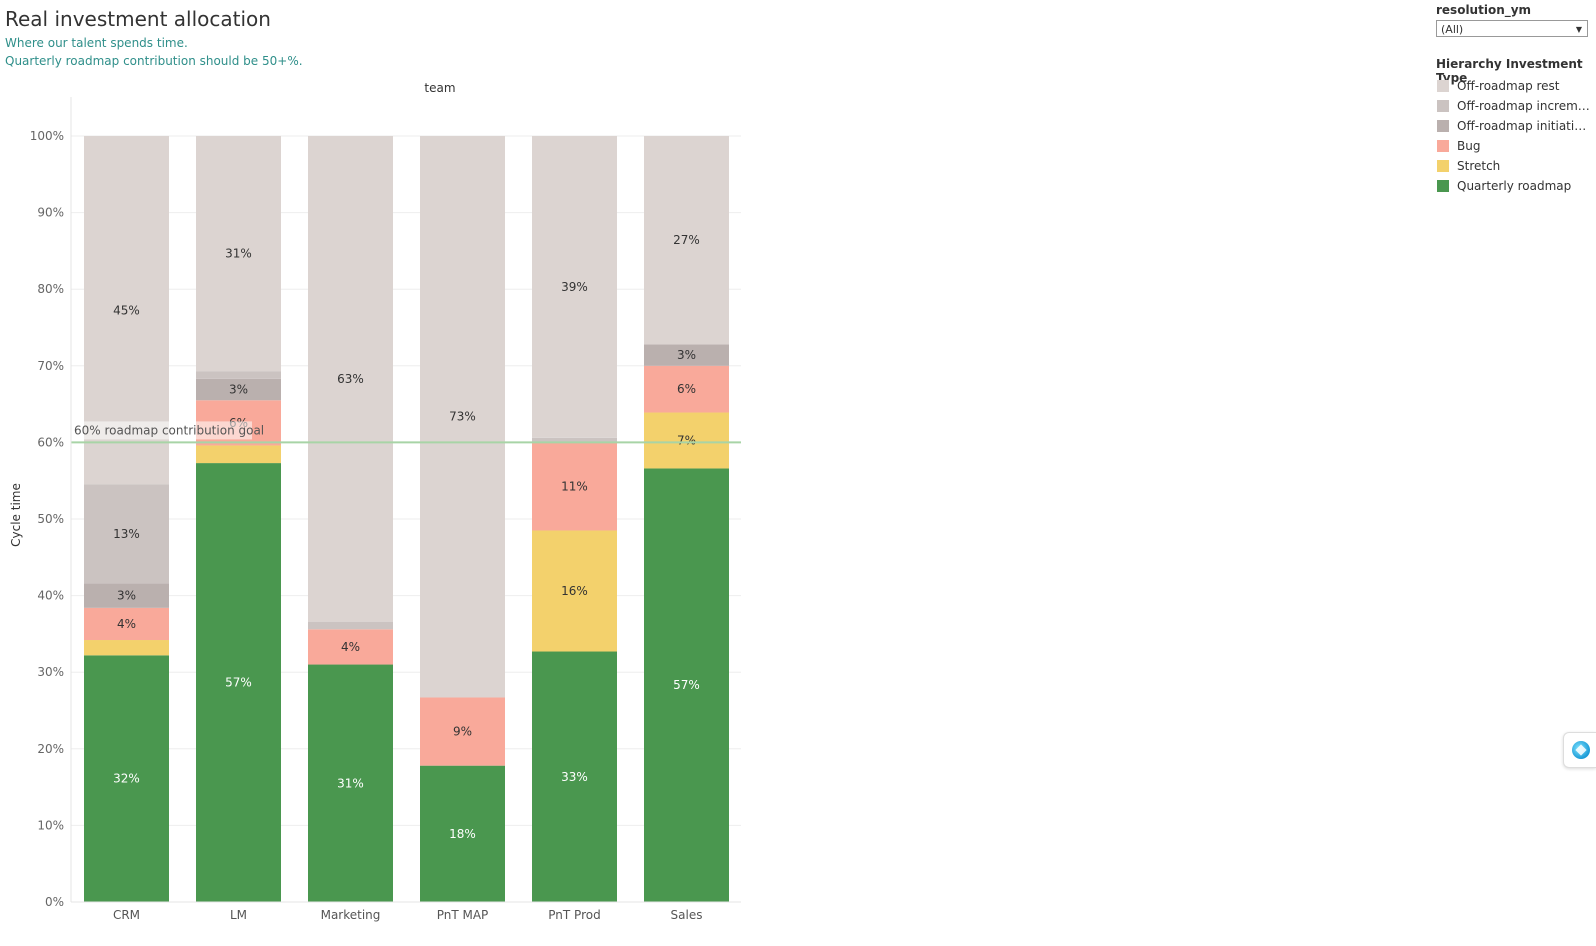 The image size is (1596, 946). I want to click on data-label: 13%, so click(126, 534).